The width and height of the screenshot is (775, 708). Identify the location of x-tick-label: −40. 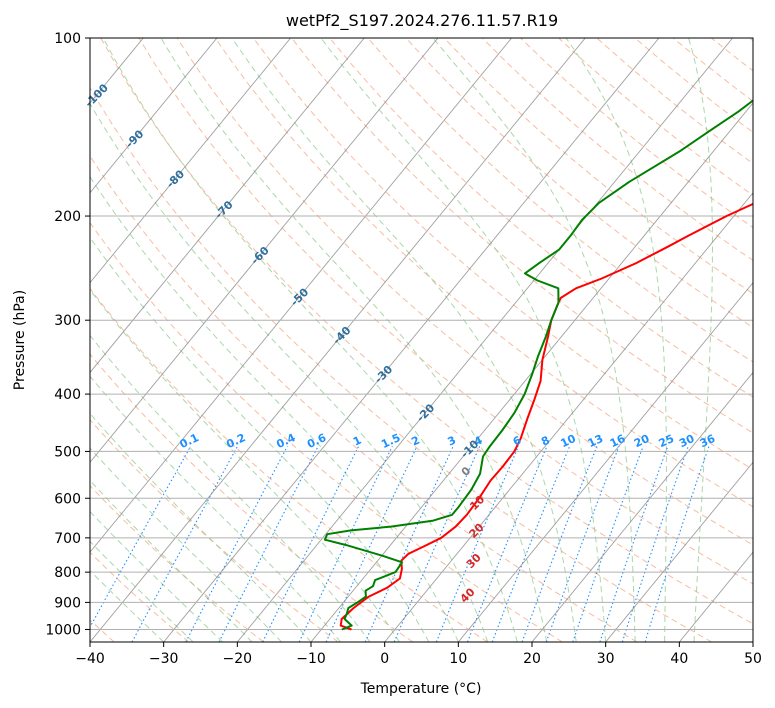
(90, 659).